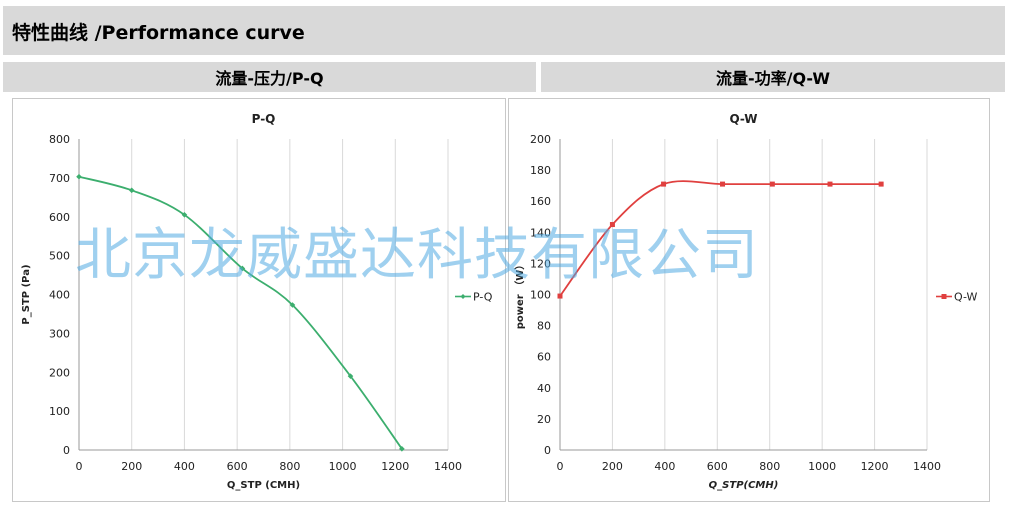 The height and width of the screenshot is (508, 1009). What do you see at coordinates (540, 201) in the screenshot?
I see `y-tick-label: 160` at bounding box center [540, 201].